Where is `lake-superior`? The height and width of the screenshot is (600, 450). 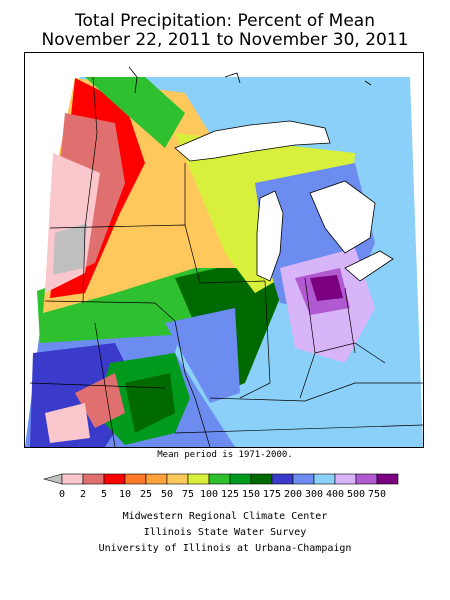
lake-superior is located at coordinates (252, 141).